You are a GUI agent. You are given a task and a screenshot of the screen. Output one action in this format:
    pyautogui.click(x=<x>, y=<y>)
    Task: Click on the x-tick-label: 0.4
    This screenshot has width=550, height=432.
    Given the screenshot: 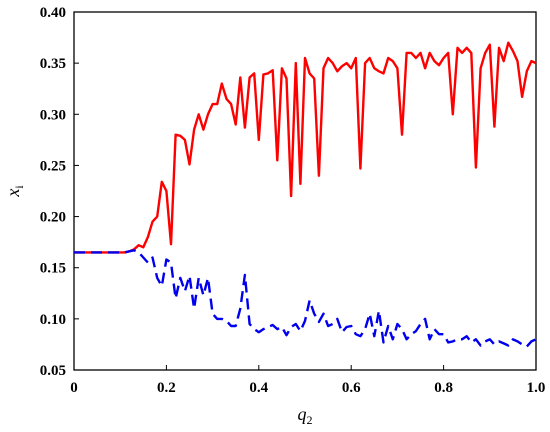 What is the action you would take?
    pyautogui.click(x=258, y=388)
    